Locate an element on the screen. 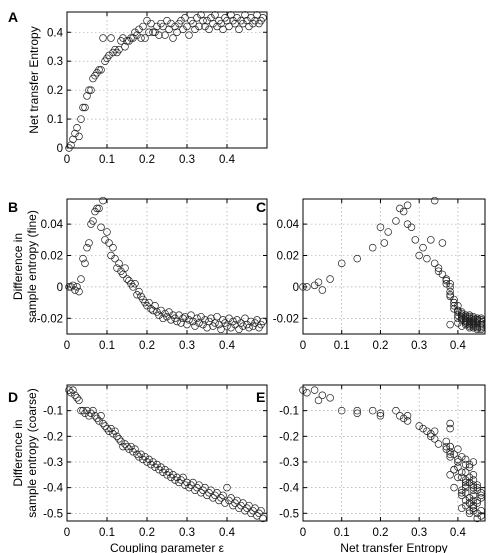  y-tick-label: 0.1 is located at coordinates (55, 120).